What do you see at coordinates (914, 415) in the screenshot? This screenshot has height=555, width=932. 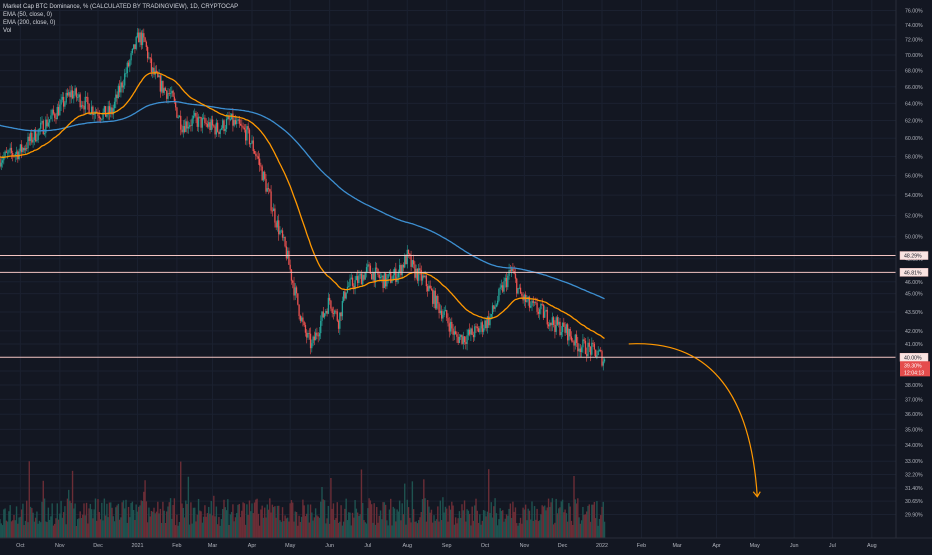 I see `y-tick-label: 36.00%` at bounding box center [914, 415].